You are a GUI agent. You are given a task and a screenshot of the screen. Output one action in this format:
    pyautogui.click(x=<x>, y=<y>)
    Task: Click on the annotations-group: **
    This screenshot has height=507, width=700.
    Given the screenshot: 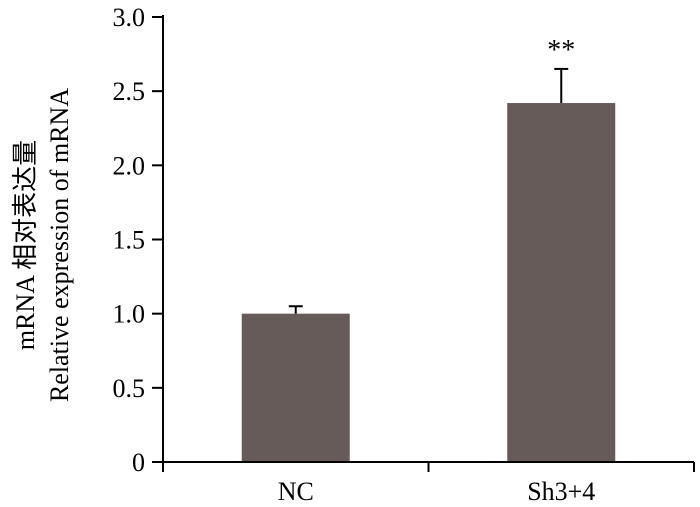 What is the action you would take?
    pyautogui.click(x=561, y=50)
    